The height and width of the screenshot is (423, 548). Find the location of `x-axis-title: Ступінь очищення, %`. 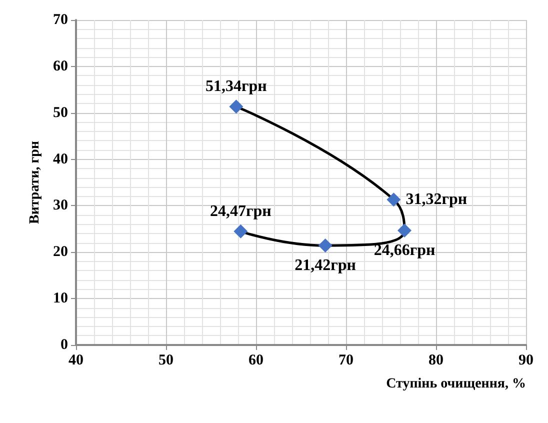

x-axis-title: Ступінь очищення, % is located at coordinates (456, 384).